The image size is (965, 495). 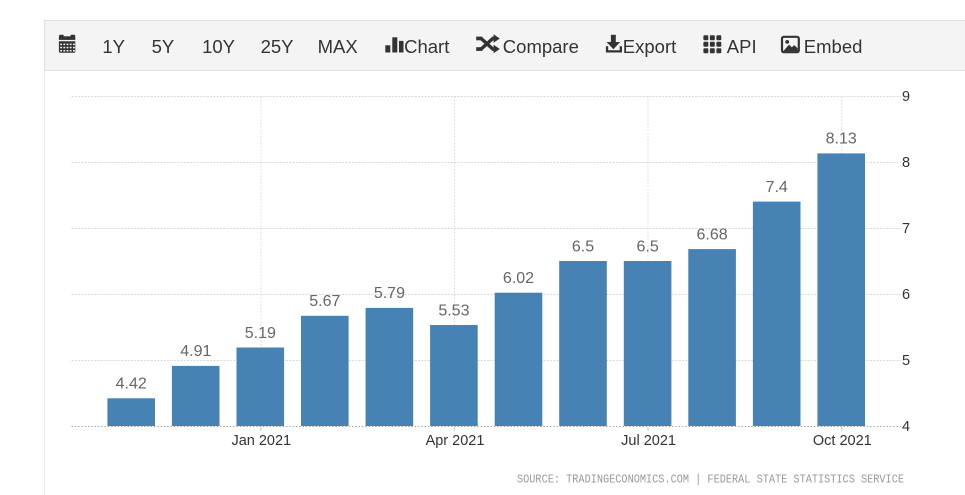 What do you see at coordinates (389, 293) in the screenshot?
I see `svg-text: 5.79` at bounding box center [389, 293].